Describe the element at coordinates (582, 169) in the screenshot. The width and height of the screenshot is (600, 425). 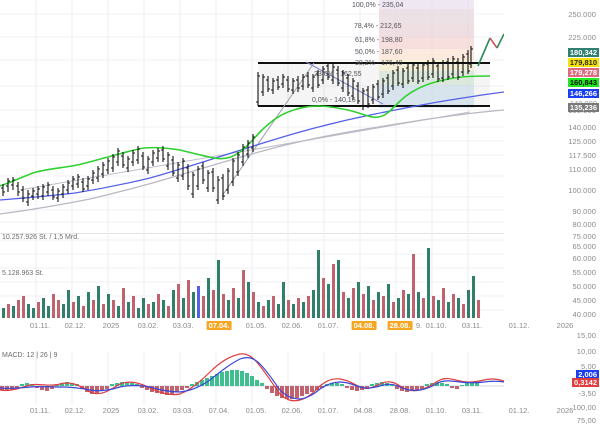
I see `ytick-price-8: 110.000` at that location.